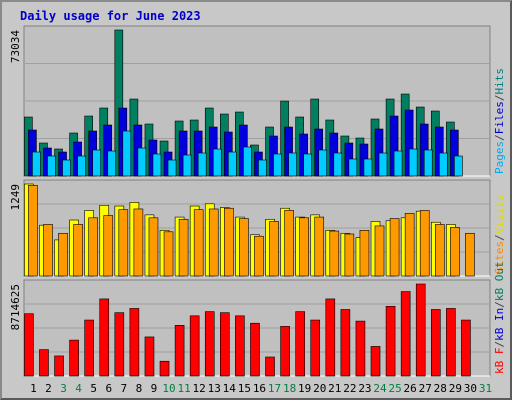  I want to click on panel-hits-files-pages-legend: Pages/Files/Hits, so click(499, 121).